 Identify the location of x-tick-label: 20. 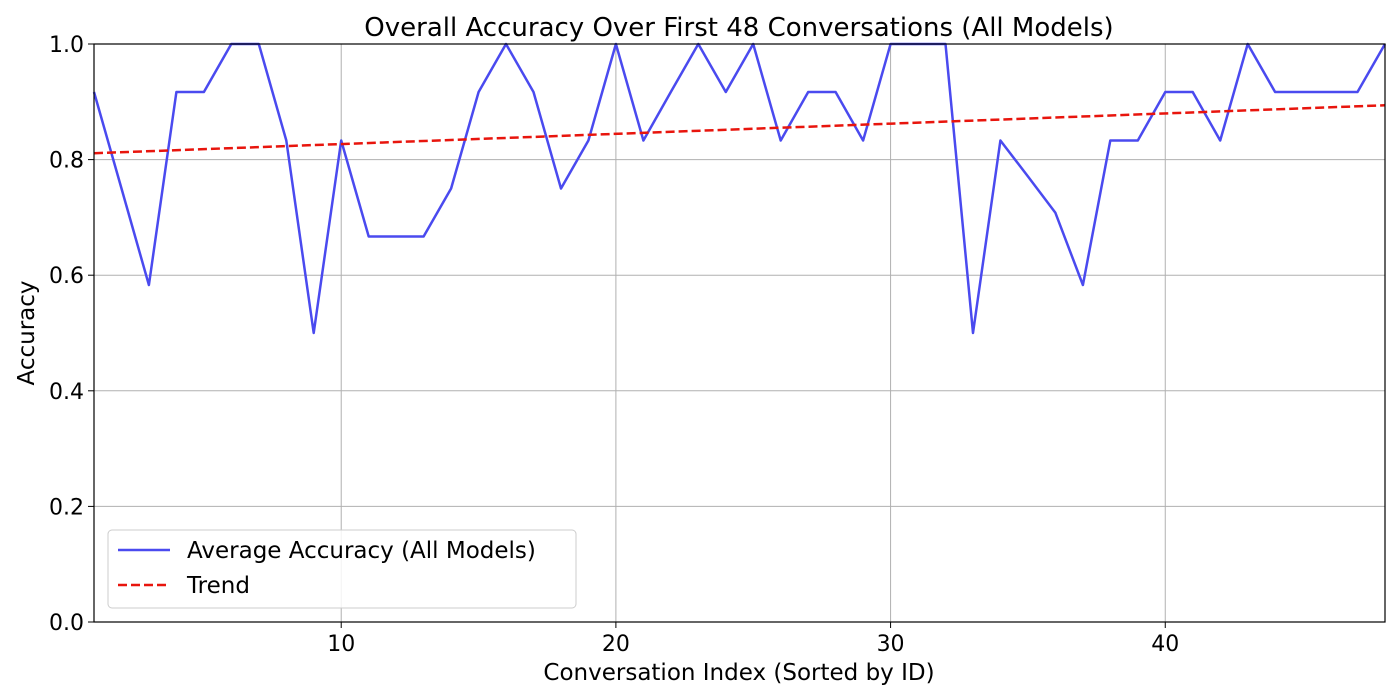
(616, 644).